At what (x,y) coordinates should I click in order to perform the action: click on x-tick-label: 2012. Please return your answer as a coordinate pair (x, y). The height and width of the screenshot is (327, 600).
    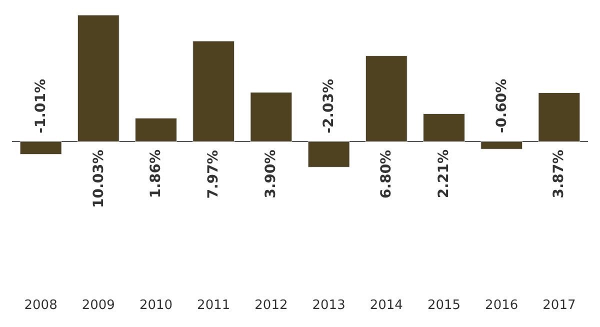
    Looking at the image, I should click on (271, 305).